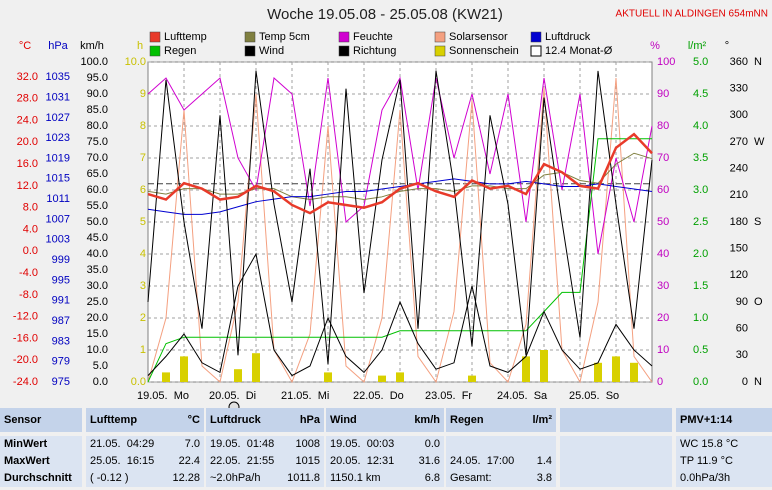 The width and height of the screenshot is (772, 490). I want to click on compass-label: S, so click(757, 222).